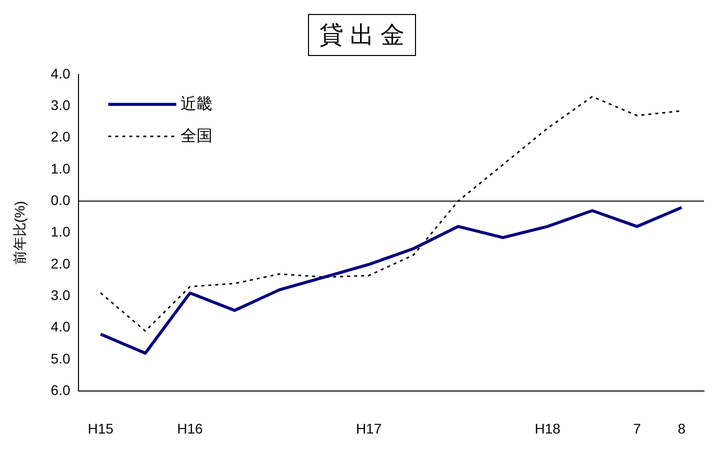  Describe the element at coordinates (369, 428) in the screenshot. I see `x-tick-label: H17` at that location.